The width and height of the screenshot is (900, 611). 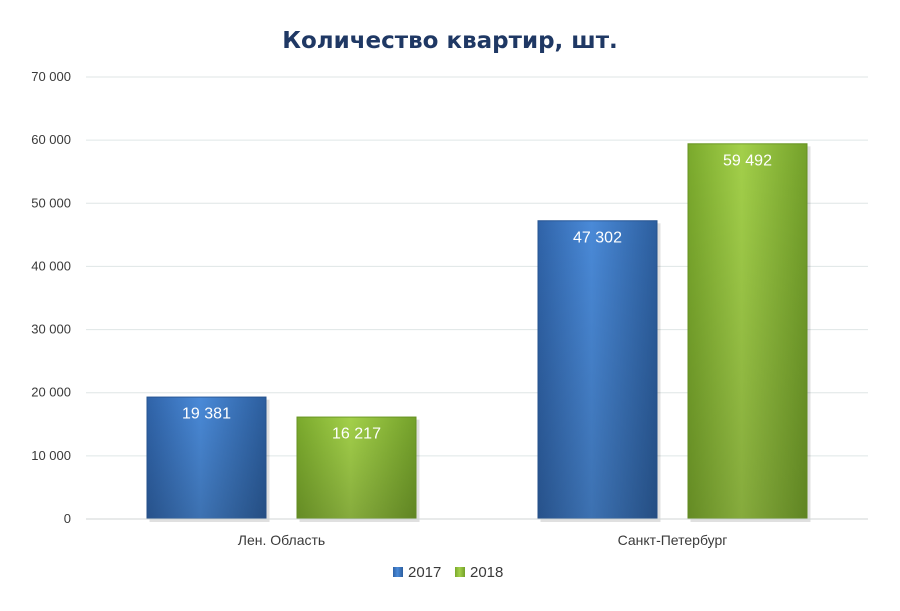 I want to click on y-tick-label: 30 000, so click(x=51, y=329).